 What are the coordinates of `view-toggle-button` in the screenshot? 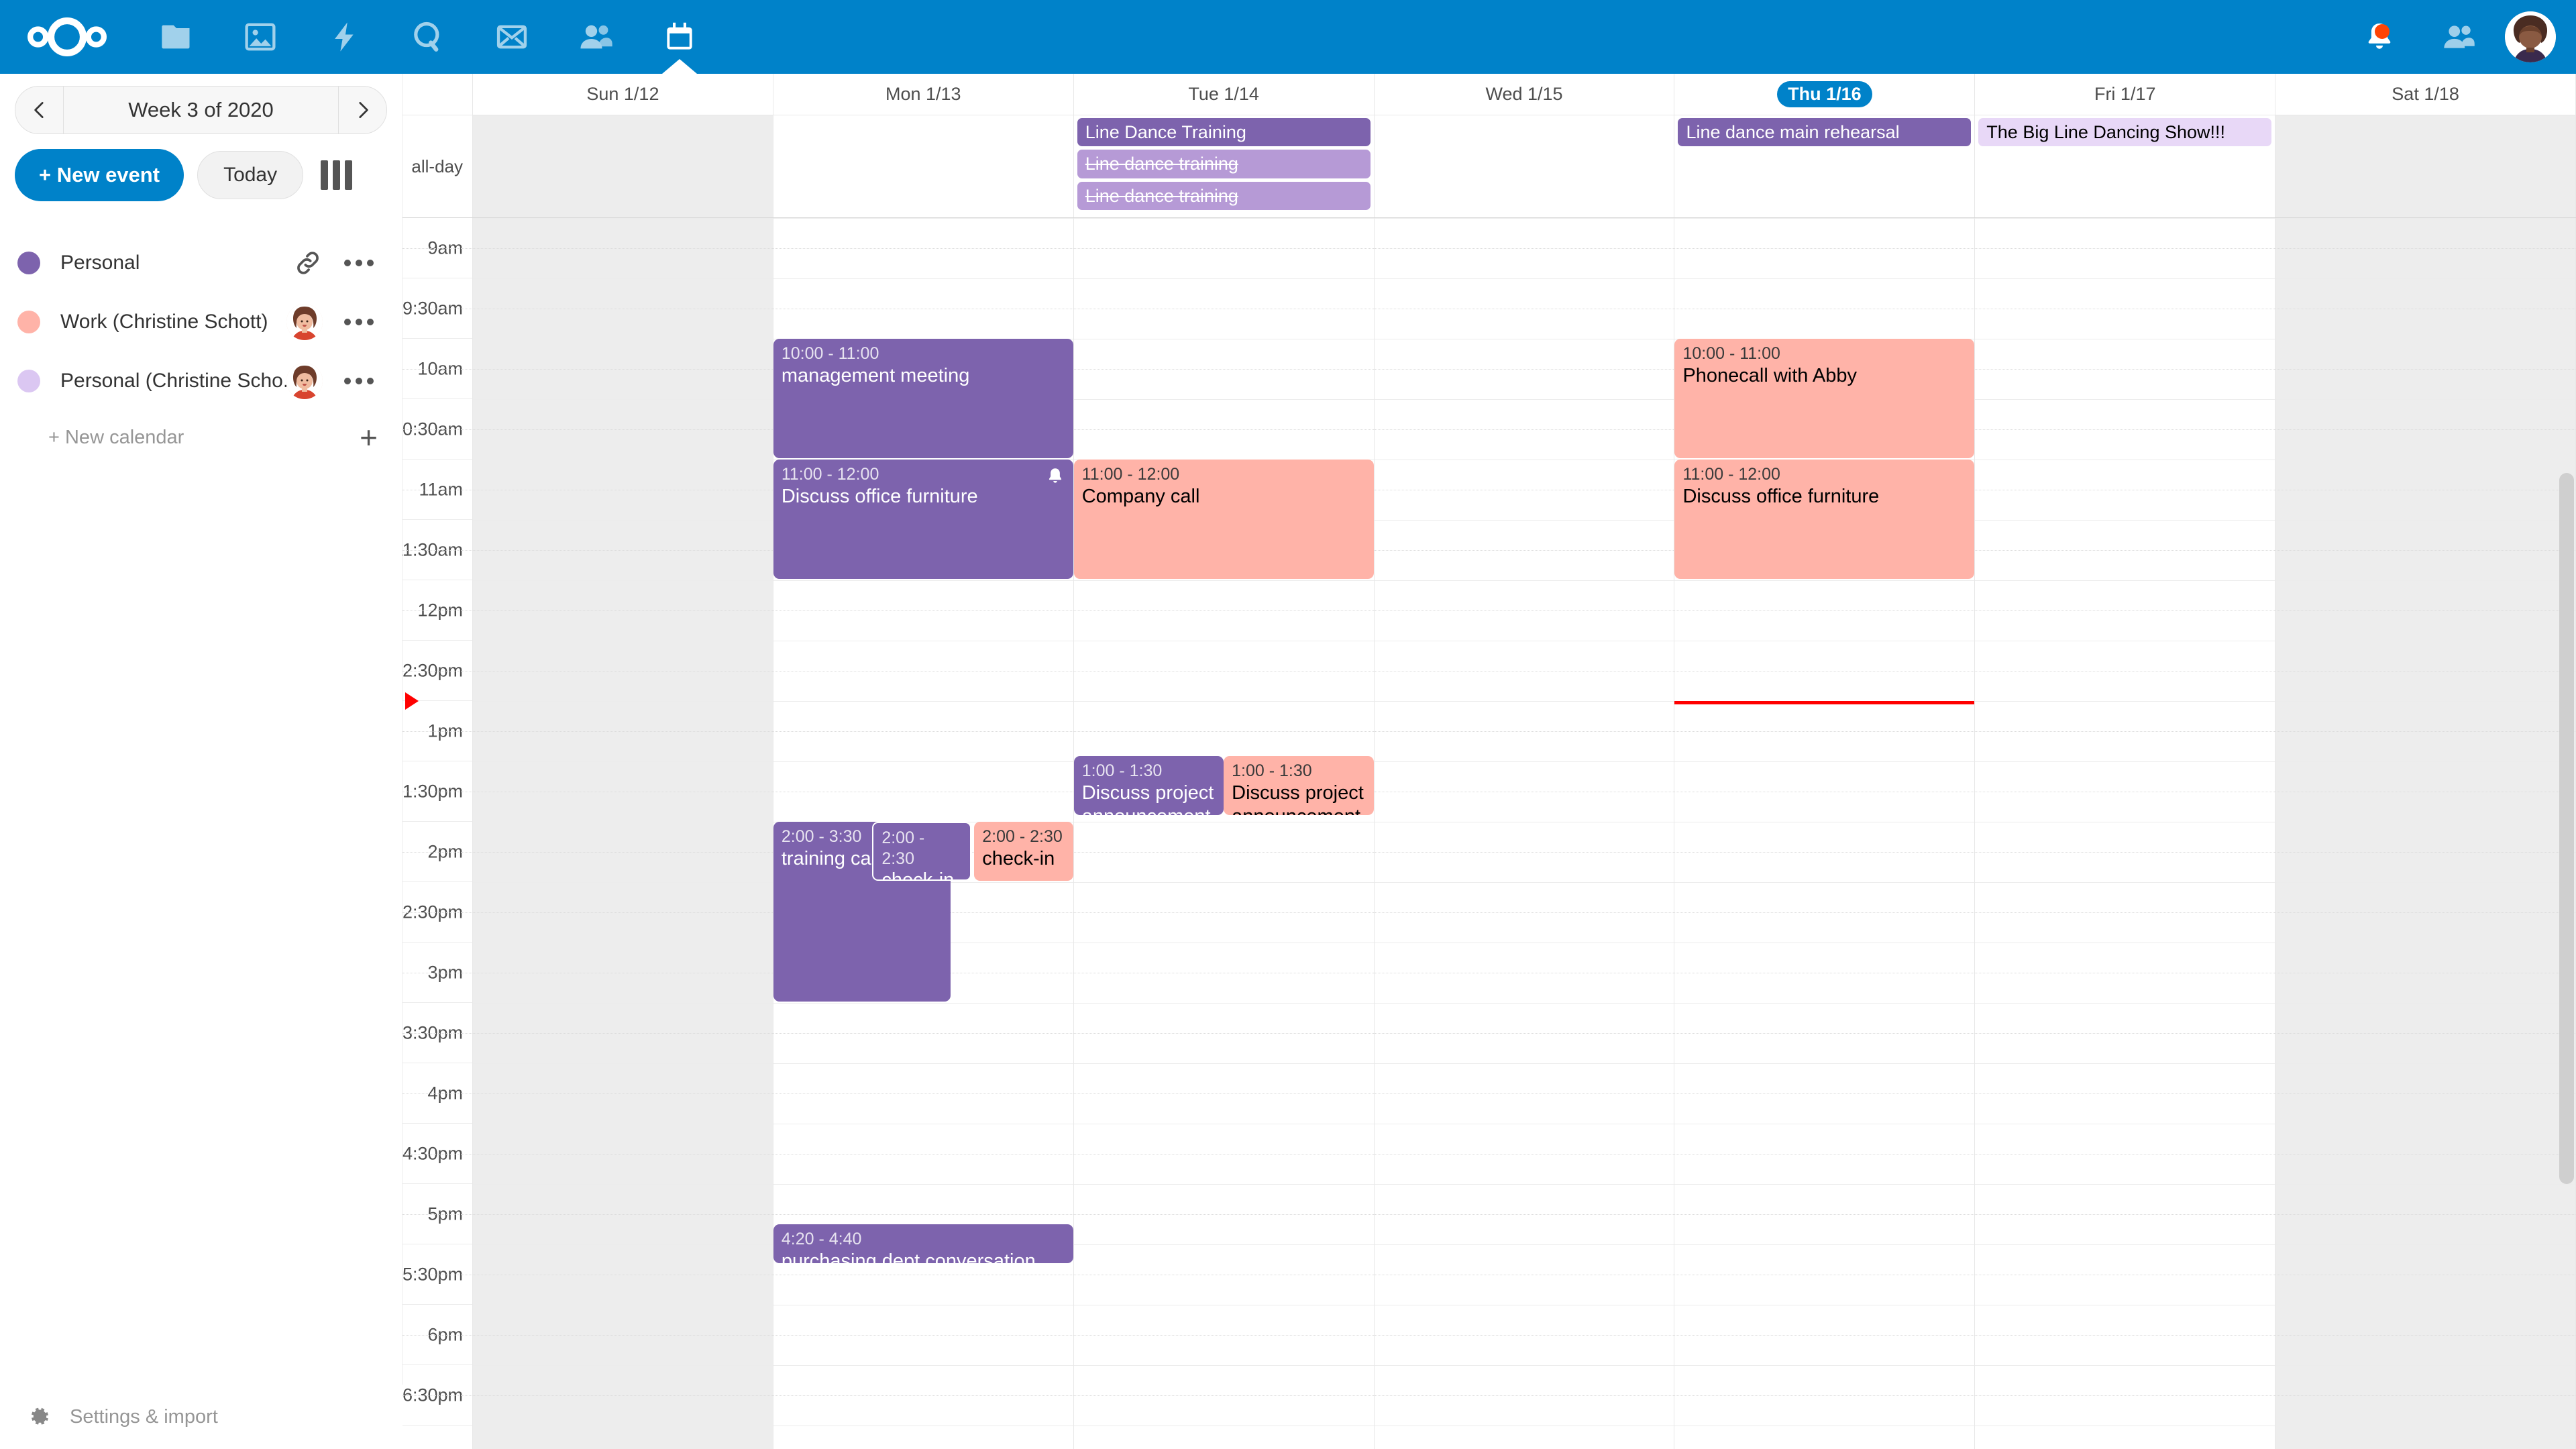 It's located at (337, 175).